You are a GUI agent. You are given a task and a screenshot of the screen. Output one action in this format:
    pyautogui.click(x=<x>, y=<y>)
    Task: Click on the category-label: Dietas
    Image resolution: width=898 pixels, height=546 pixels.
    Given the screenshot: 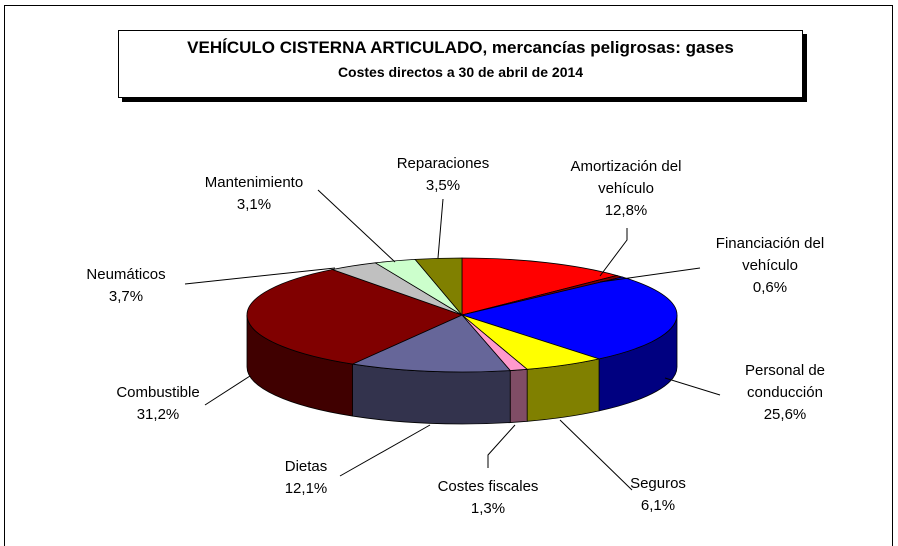 What is the action you would take?
    pyautogui.click(x=306, y=466)
    